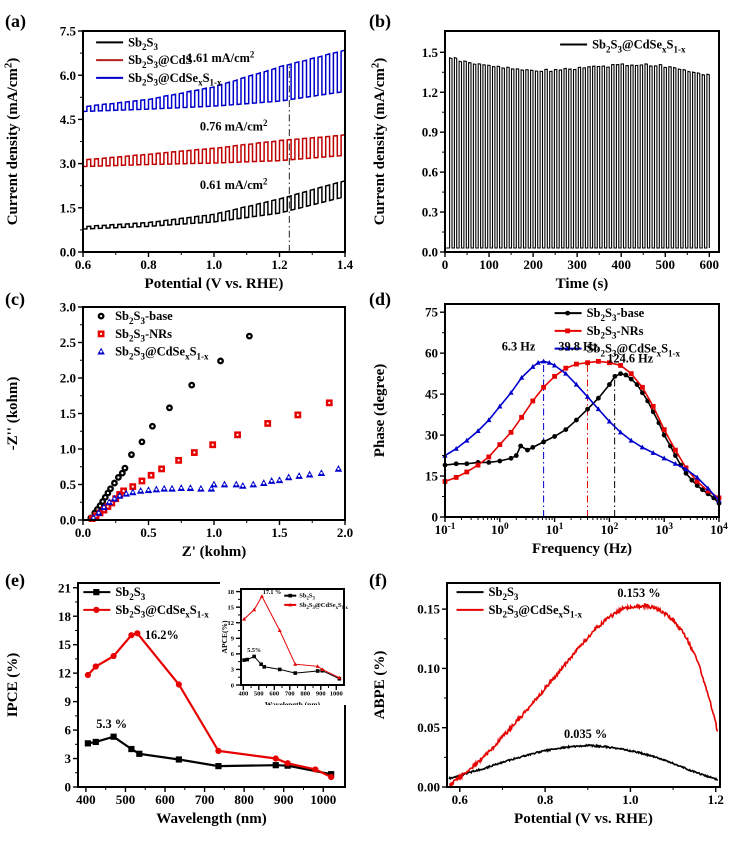 The height and width of the screenshot is (845, 734). I want to click on y-tick-label: 3, so click(233, 670).